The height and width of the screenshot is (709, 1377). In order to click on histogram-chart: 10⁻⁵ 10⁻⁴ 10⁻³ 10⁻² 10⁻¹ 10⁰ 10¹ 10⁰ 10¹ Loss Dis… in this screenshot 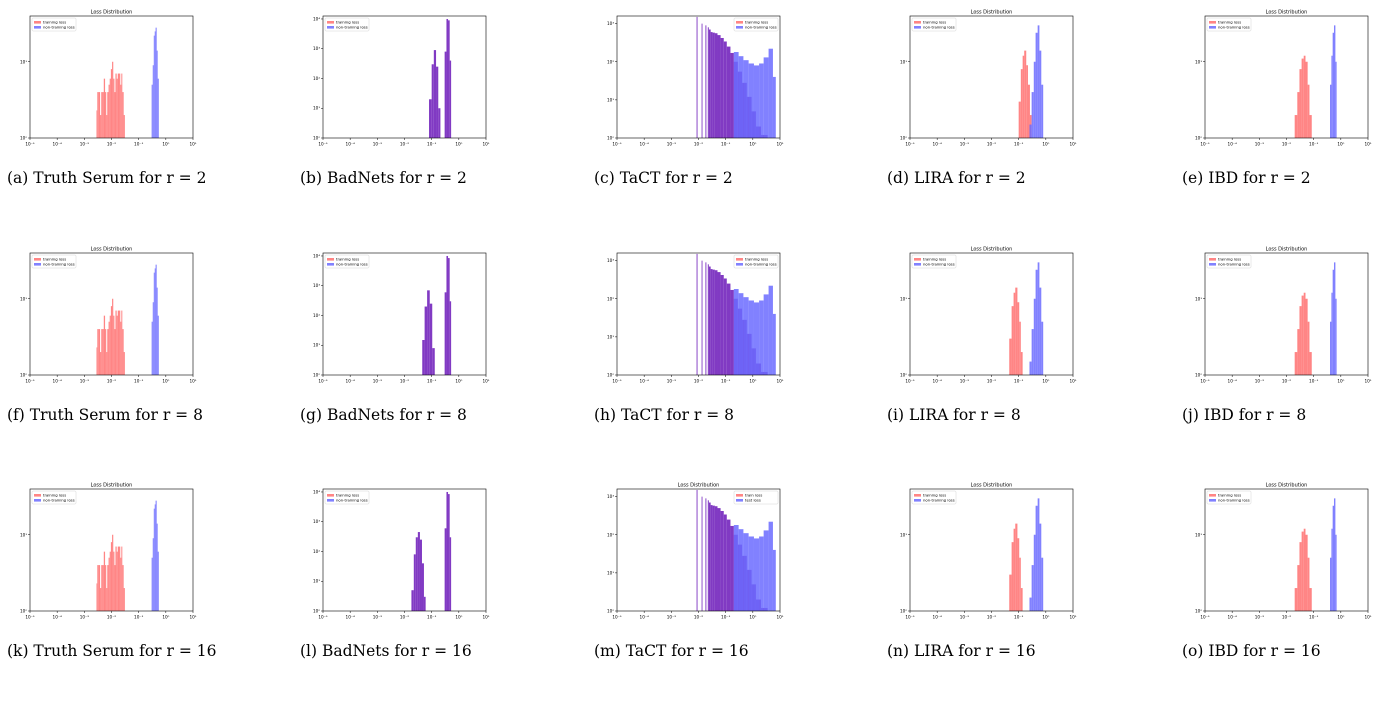, I will do `click(108, 551)`.